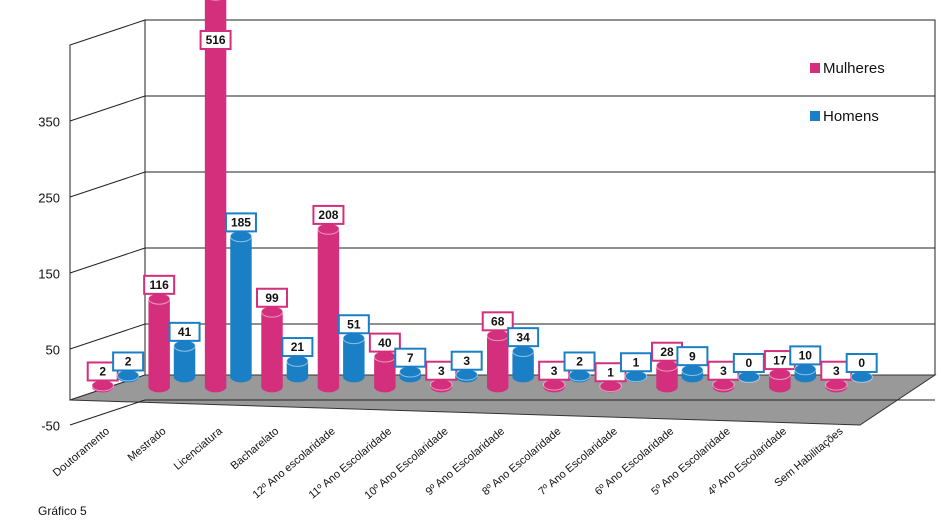 The width and height of the screenshot is (941, 524). I want to click on value-label: 10, so click(806, 356).